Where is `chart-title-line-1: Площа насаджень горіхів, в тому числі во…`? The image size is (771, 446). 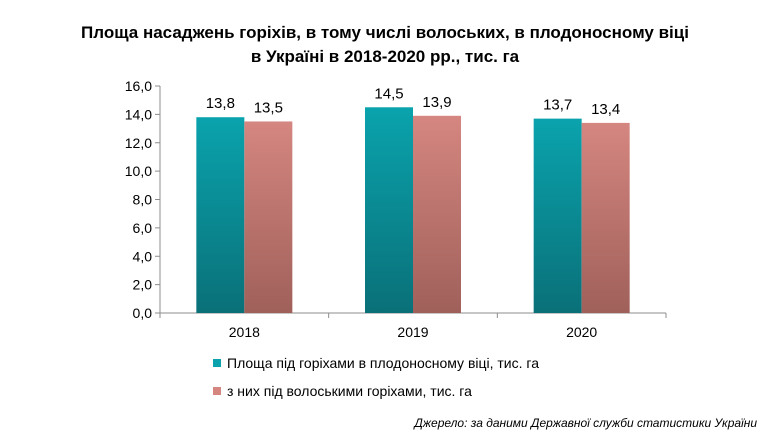 chart-title-line-1: Площа насаджень горіхів, в тому числі во… is located at coordinates (385, 32).